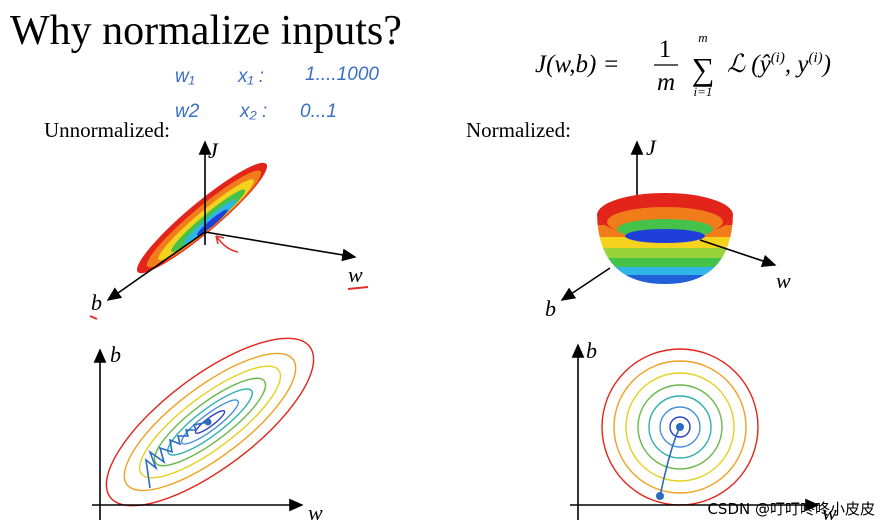 The width and height of the screenshot is (887, 528). What do you see at coordinates (665, 236) in the screenshot?
I see `bowl-inner` at bounding box center [665, 236].